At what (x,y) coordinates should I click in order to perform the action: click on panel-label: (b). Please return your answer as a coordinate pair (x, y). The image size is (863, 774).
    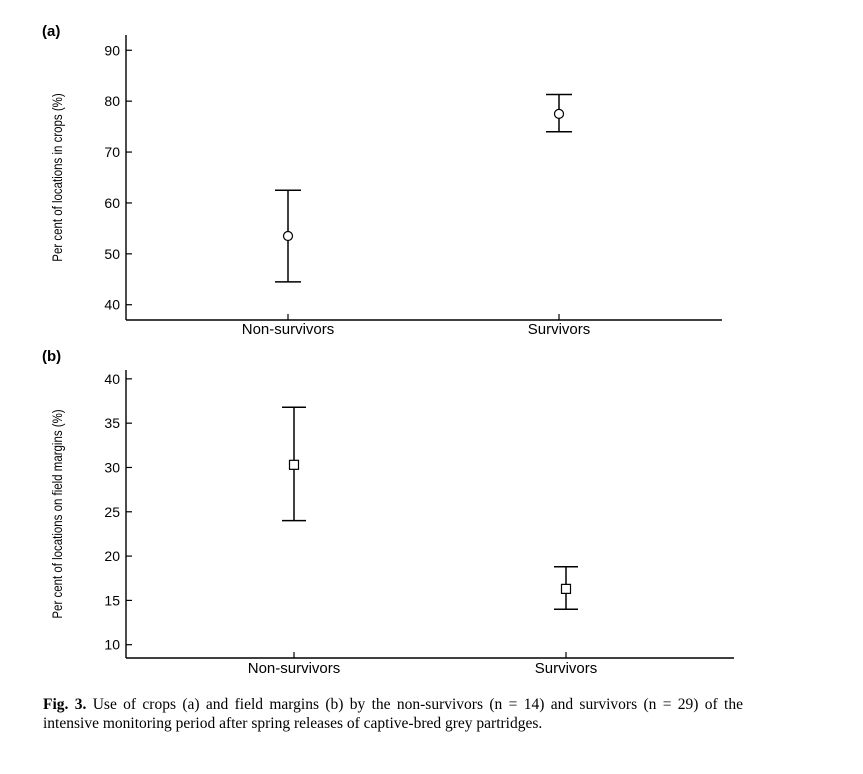
    Looking at the image, I should click on (51, 356).